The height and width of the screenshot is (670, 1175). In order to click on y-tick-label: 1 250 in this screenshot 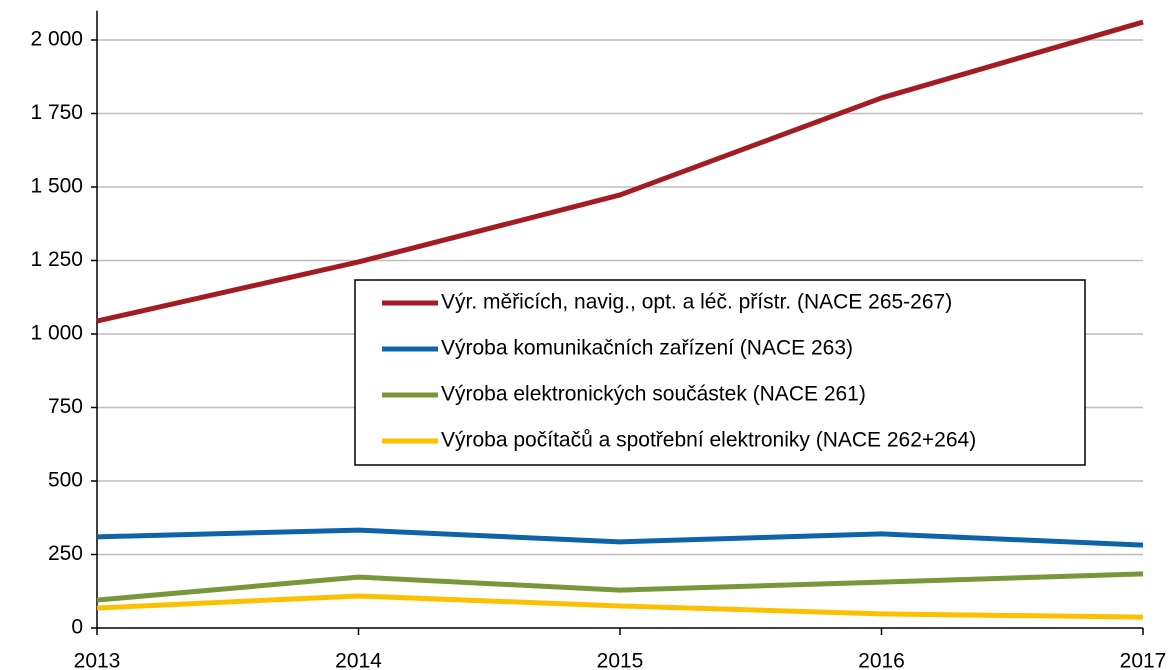, I will do `click(56, 259)`.